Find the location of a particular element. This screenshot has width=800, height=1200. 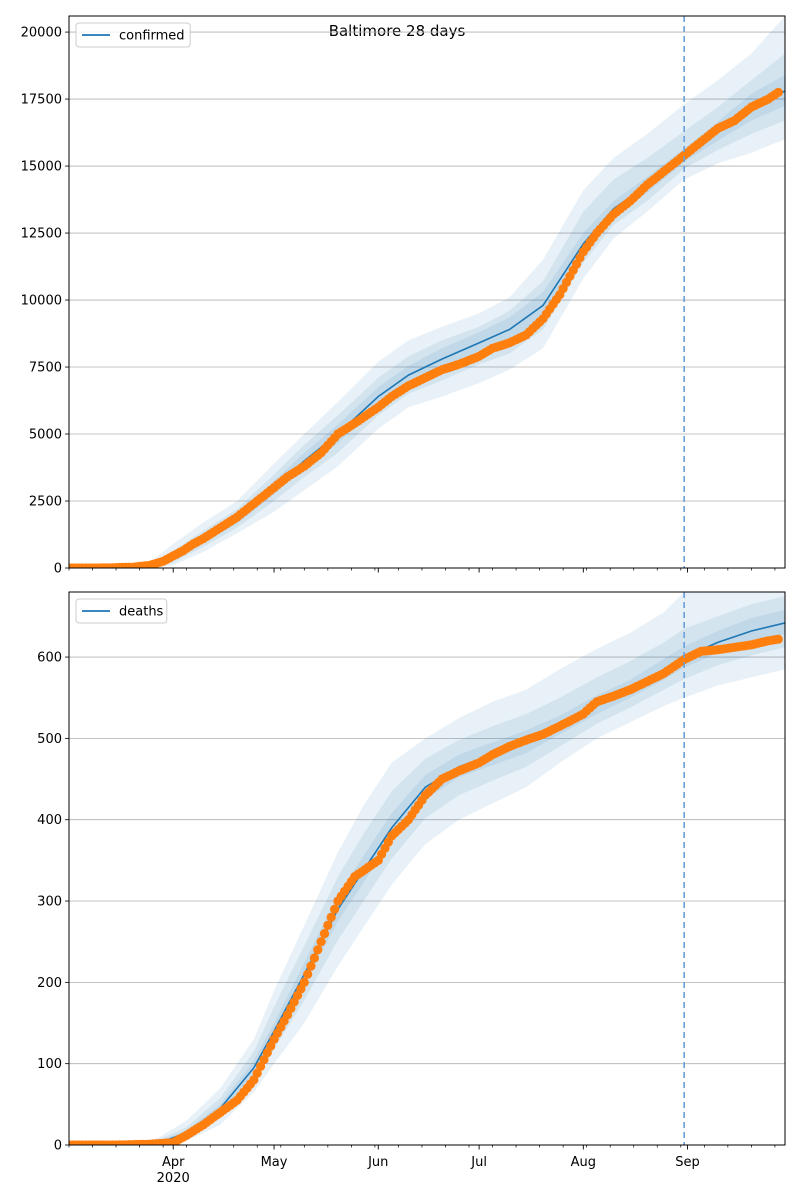

y-tick-label: 100 is located at coordinates (49, 1064).